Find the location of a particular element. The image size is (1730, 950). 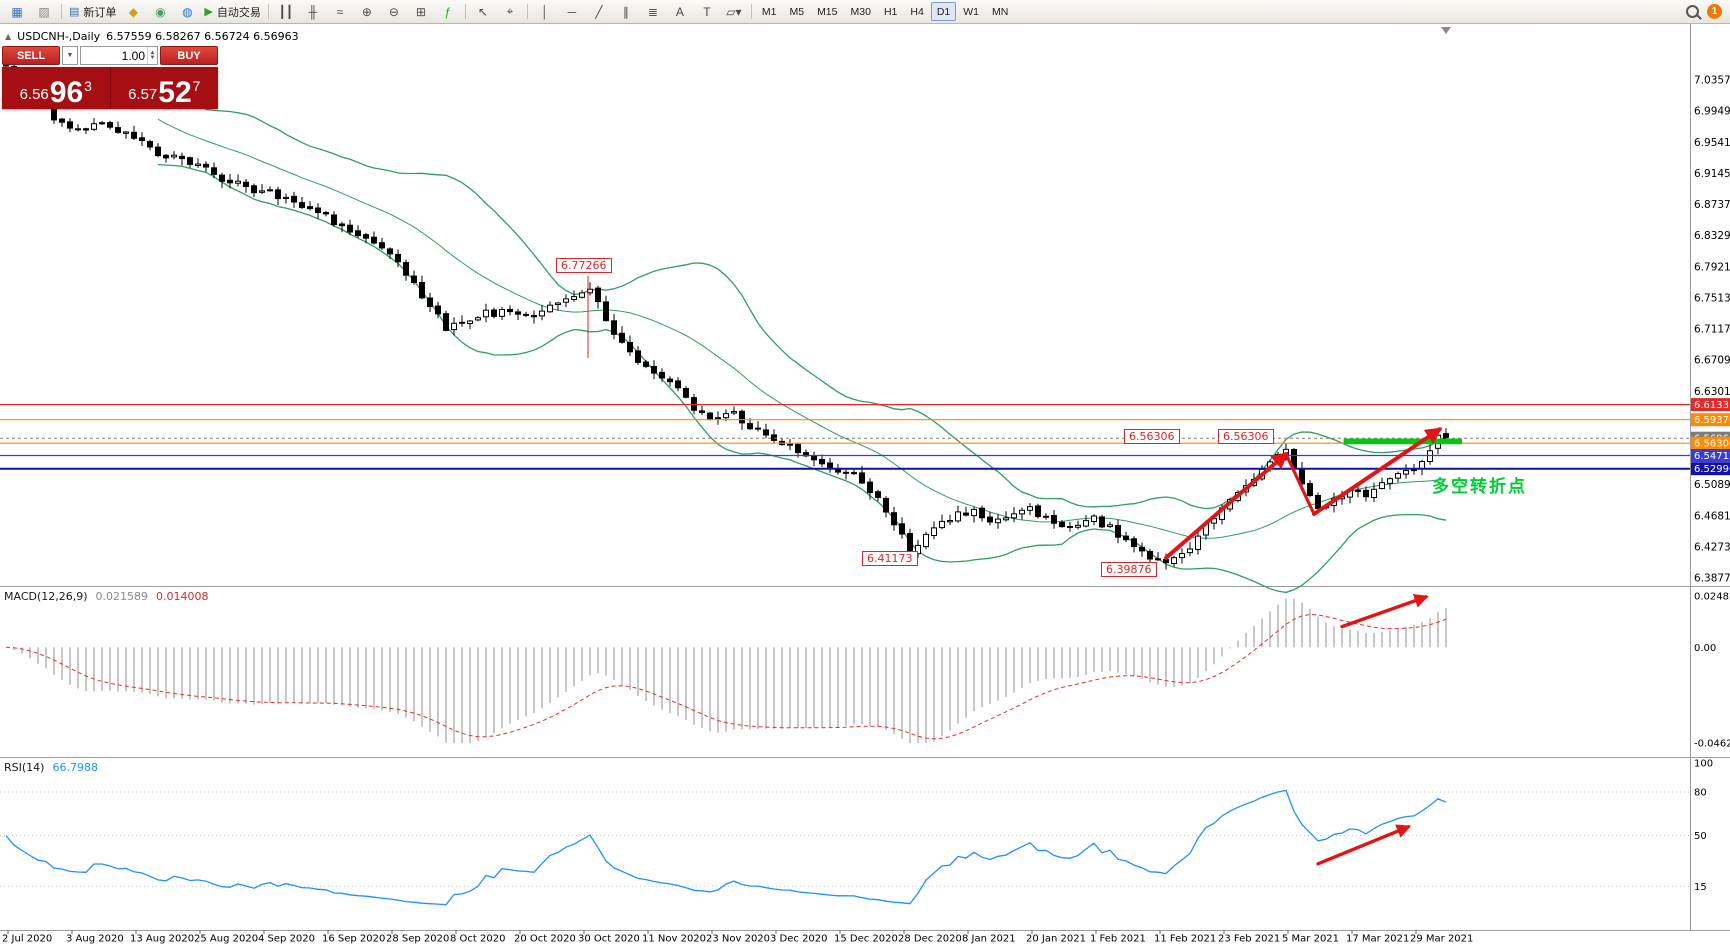

timeframe-h1: H1 is located at coordinates (890, 11).